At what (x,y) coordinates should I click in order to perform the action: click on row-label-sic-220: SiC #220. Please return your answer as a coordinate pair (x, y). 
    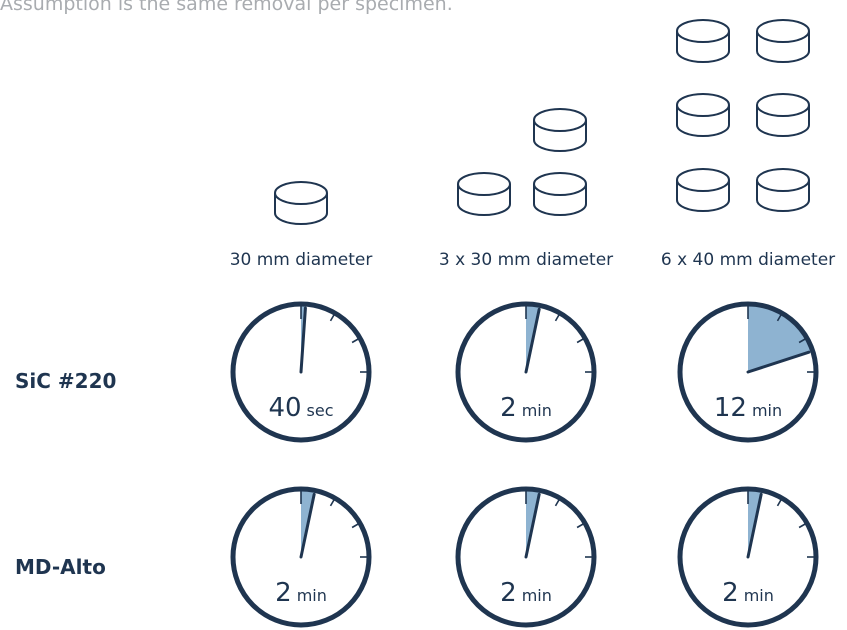
    Looking at the image, I should click on (66, 381).